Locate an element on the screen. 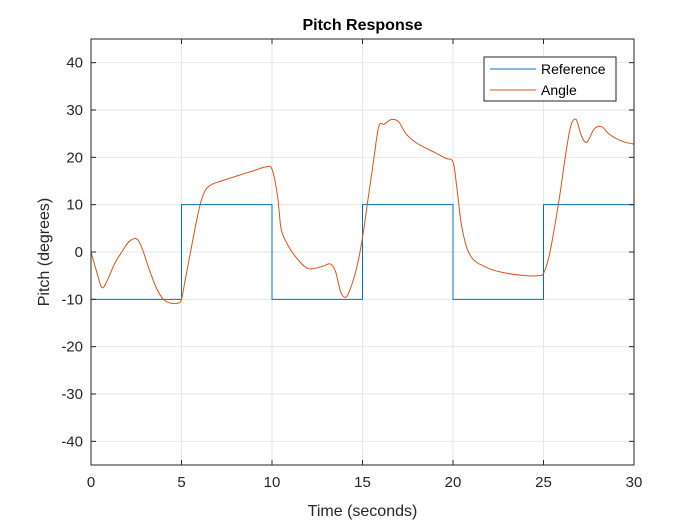 Image resolution: width=700 pixels, height=525 pixels. x-tick-label: 5 is located at coordinates (181, 482).